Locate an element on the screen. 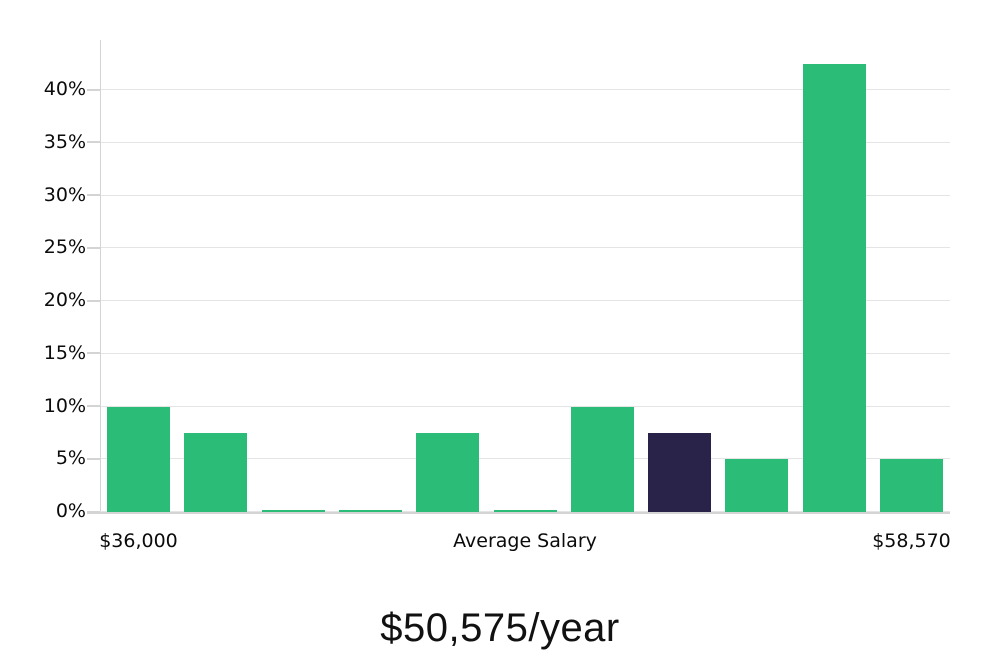 This screenshot has height=660, width=1000. x-axis-tick-label: $36,000 is located at coordinates (138, 541).